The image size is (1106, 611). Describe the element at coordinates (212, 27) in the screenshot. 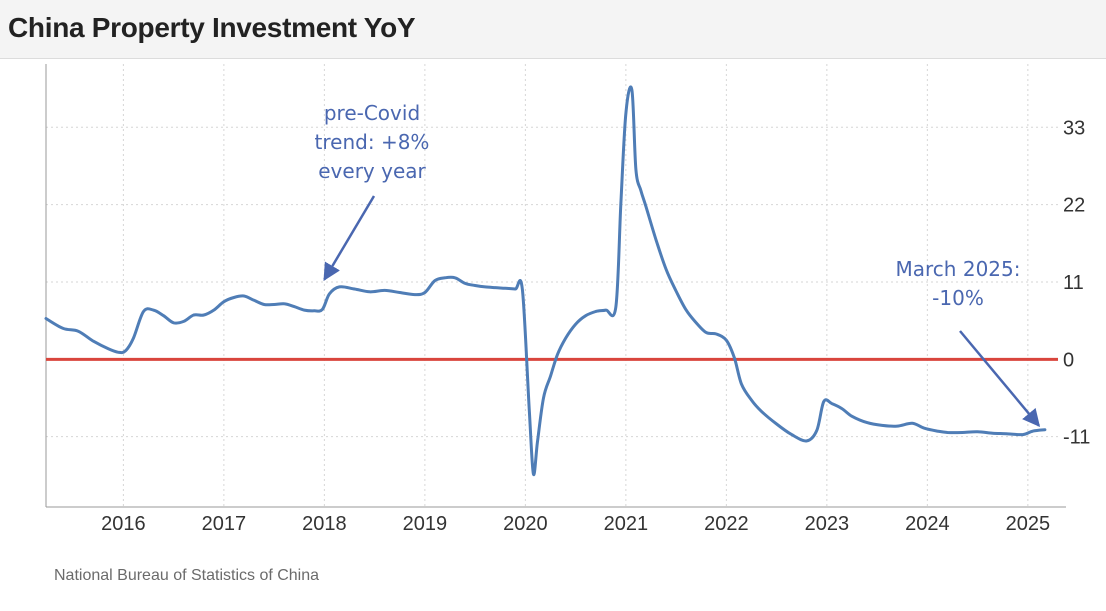

I see `chart-title: China Property Investment YoY` at that location.